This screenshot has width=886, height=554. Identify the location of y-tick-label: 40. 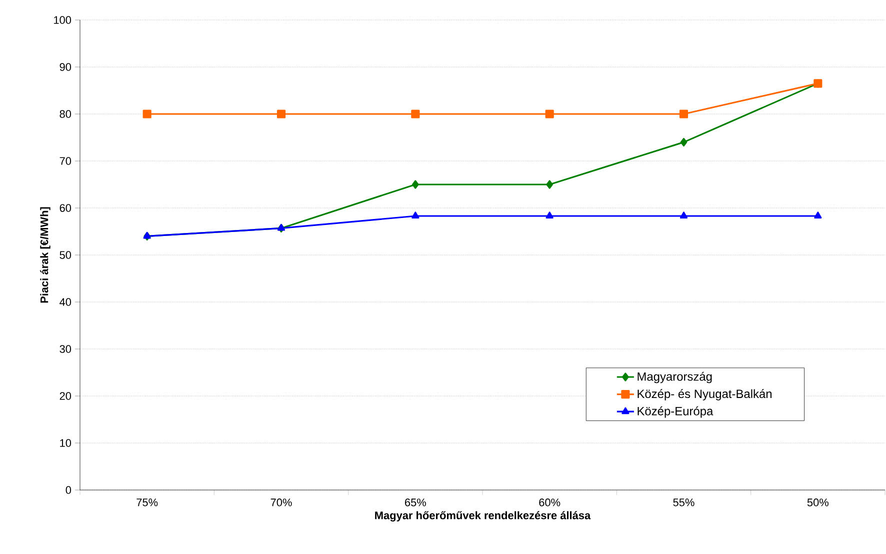
(66, 302).